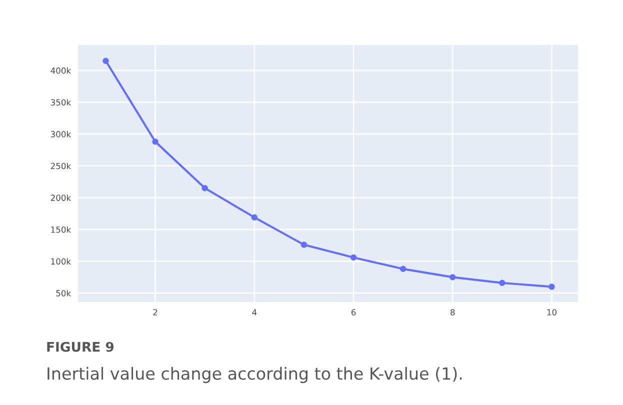 Image resolution: width=623 pixels, height=405 pixels. I want to click on y-tick-label: 100k, so click(61, 261).